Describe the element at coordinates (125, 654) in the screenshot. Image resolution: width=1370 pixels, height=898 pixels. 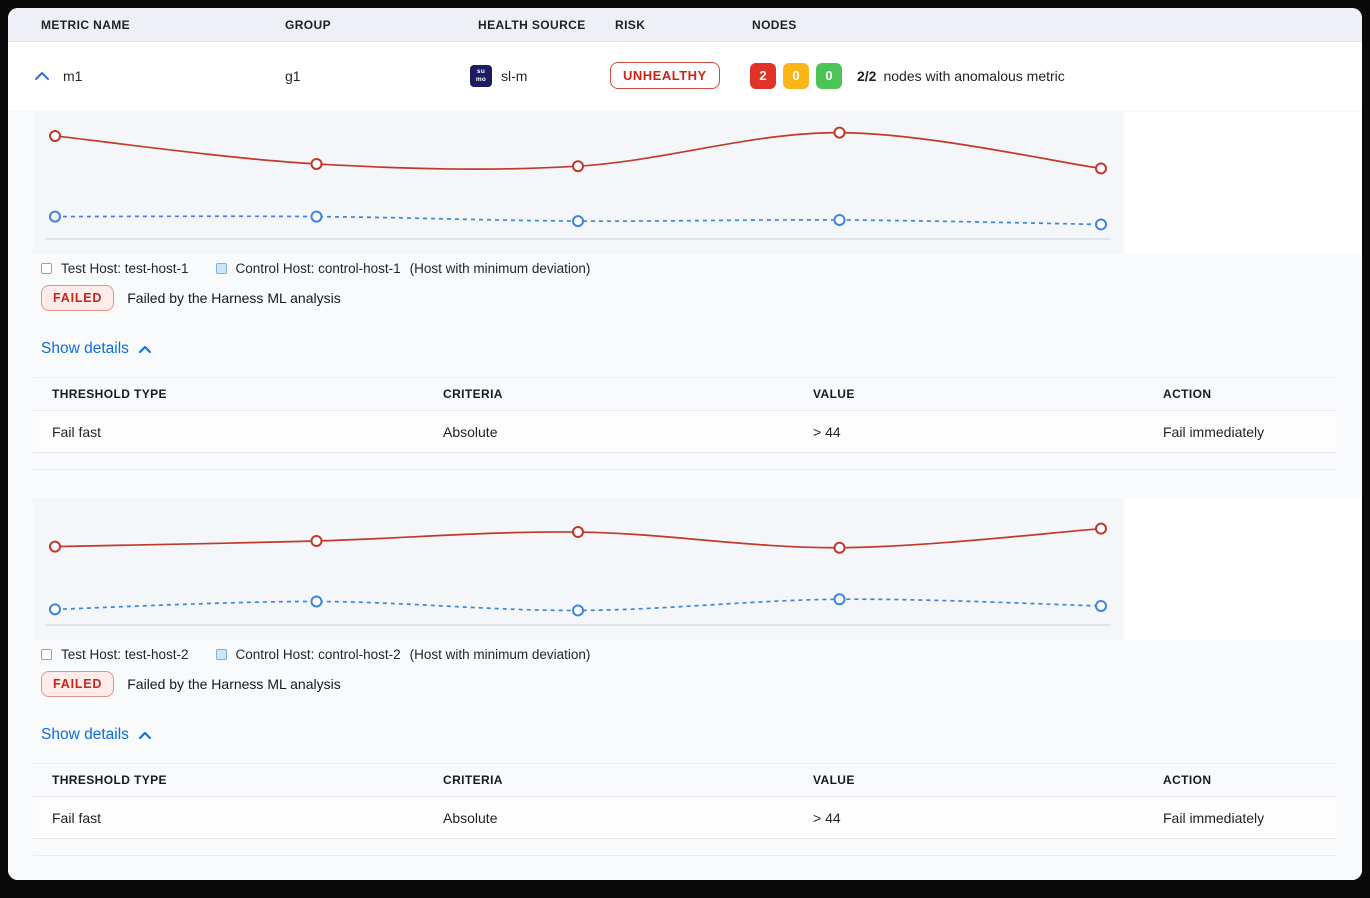
I see `test-host-label: Test Host: test-host-2` at that location.